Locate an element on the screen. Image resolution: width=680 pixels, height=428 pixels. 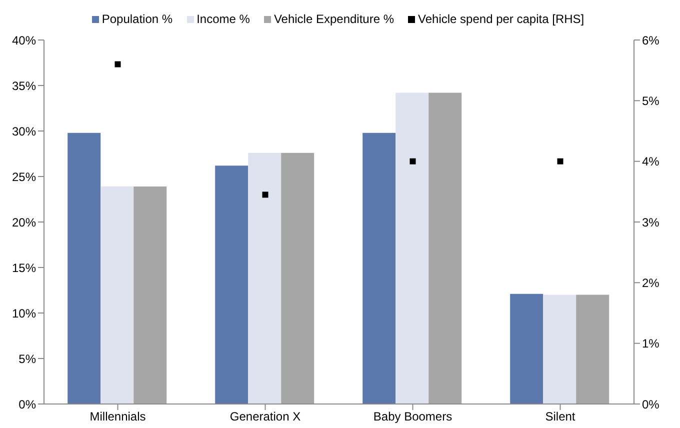
legend-label: Income % is located at coordinates (223, 19).